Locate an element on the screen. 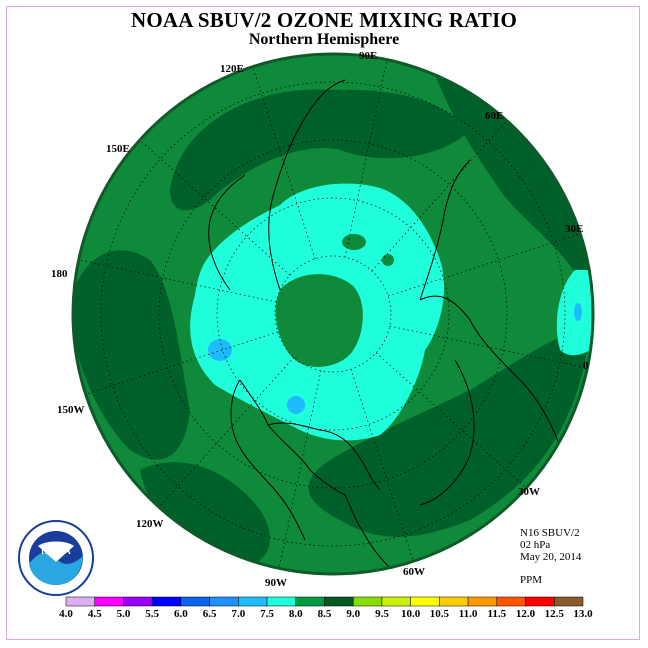 The height and width of the screenshot is (648, 648). colorbar-tick-label: 4.5 is located at coordinates (94, 614).